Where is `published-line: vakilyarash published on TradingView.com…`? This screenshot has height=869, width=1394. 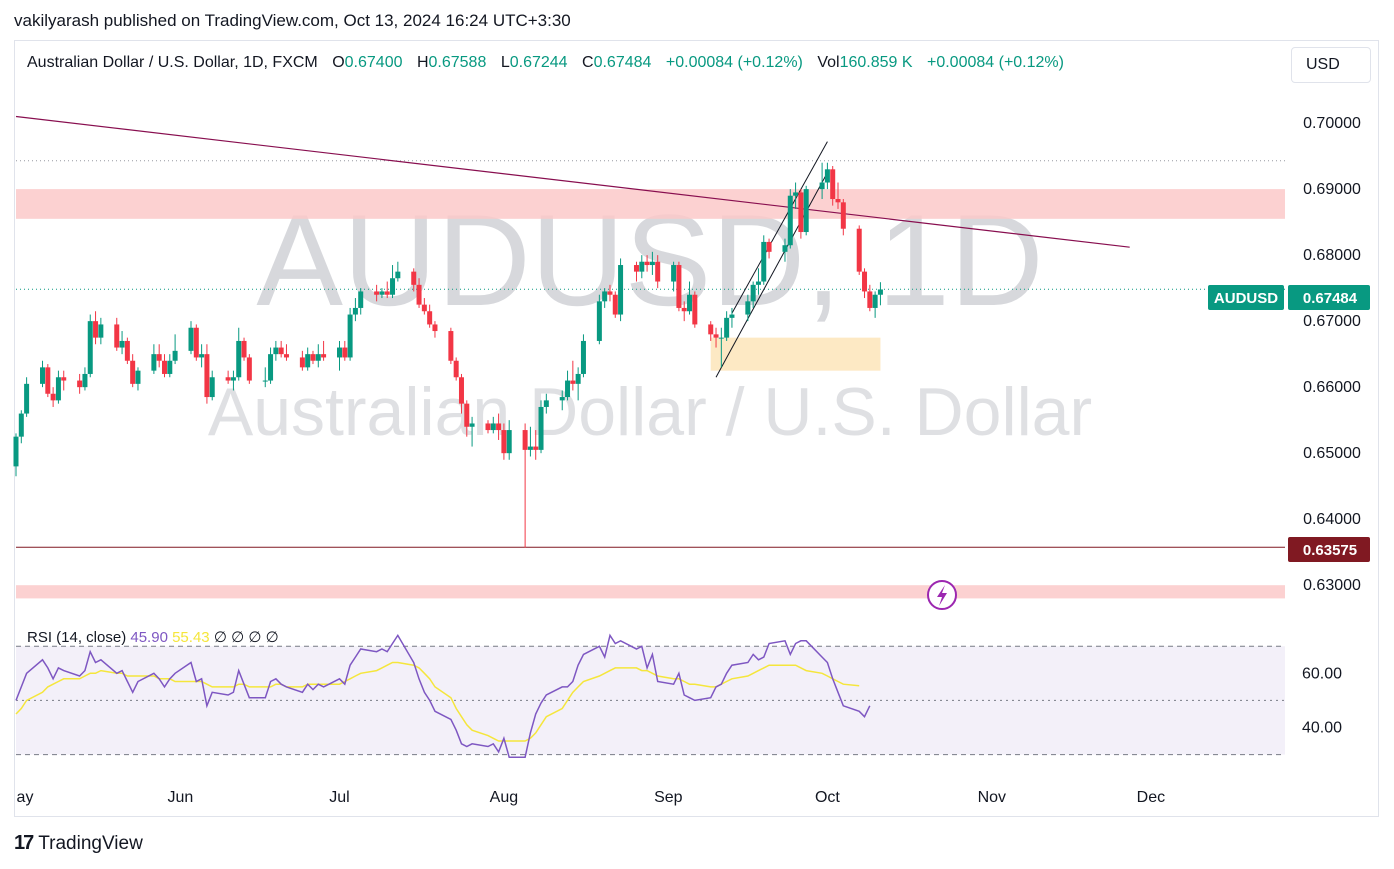
published-line: vakilyarash published on TradingView.com… is located at coordinates (292, 20).